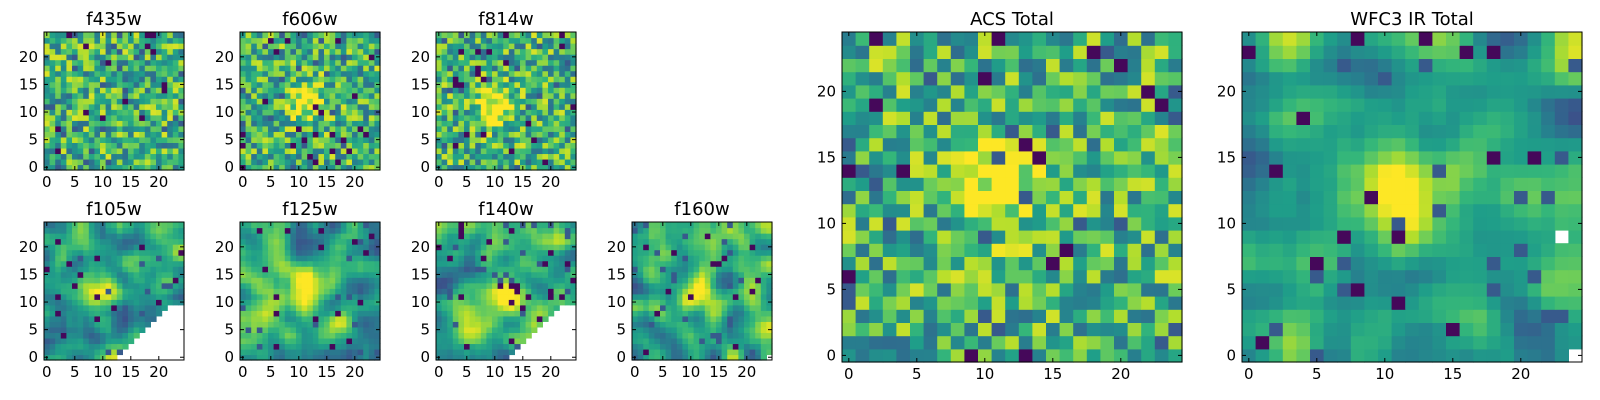  What do you see at coordinates (635, 372) in the screenshot?
I see `x-tick-label: 0` at bounding box center [635, 372].